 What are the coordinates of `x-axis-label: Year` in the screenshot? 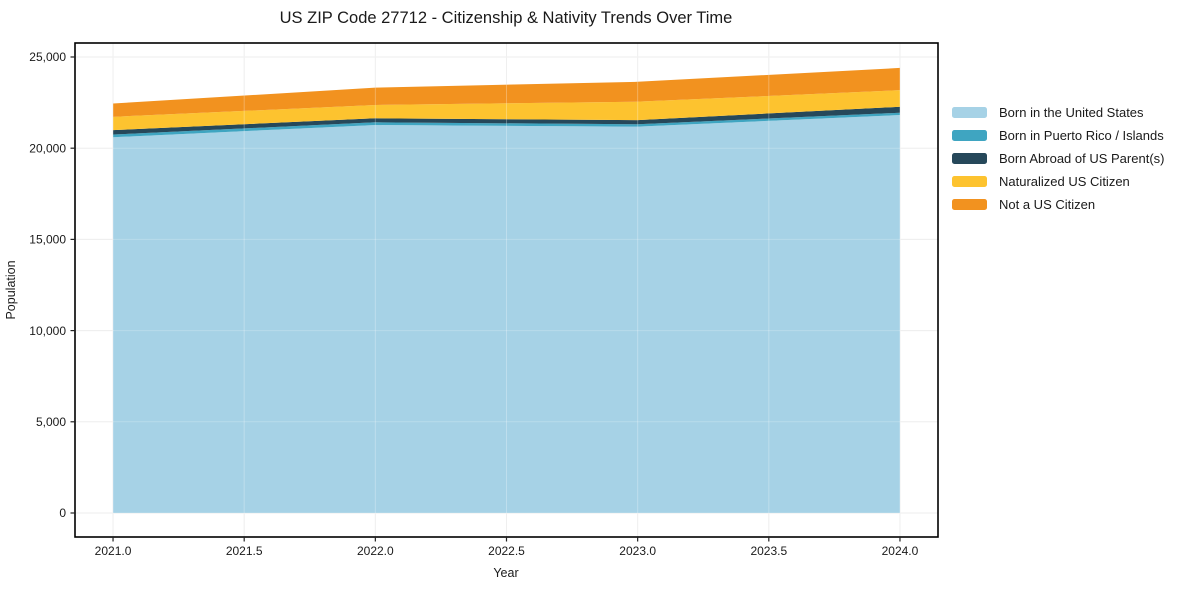 It's located at (505, 573).